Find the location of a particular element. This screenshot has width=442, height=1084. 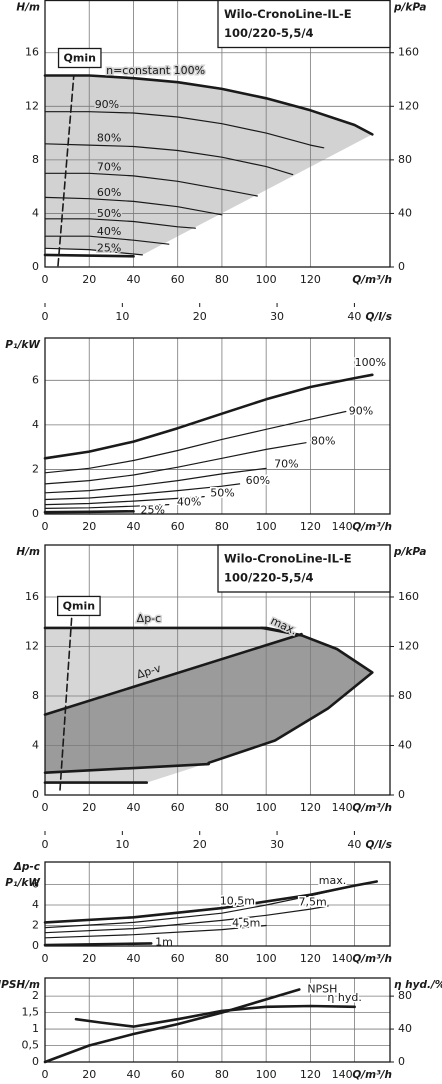

y-axis-title: P₁/kW is located at coordinates (22, 883).